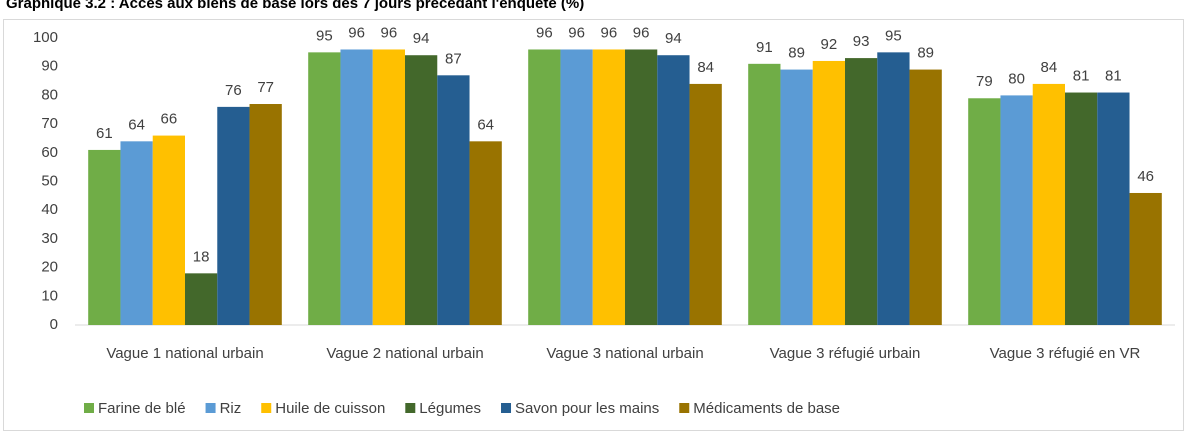 The height and width of the screenshot is (432, 1187). What do you see at coordinates (861, 41) in the screenshot?
I see `data-label: 93` at bounding box center [861, 41].